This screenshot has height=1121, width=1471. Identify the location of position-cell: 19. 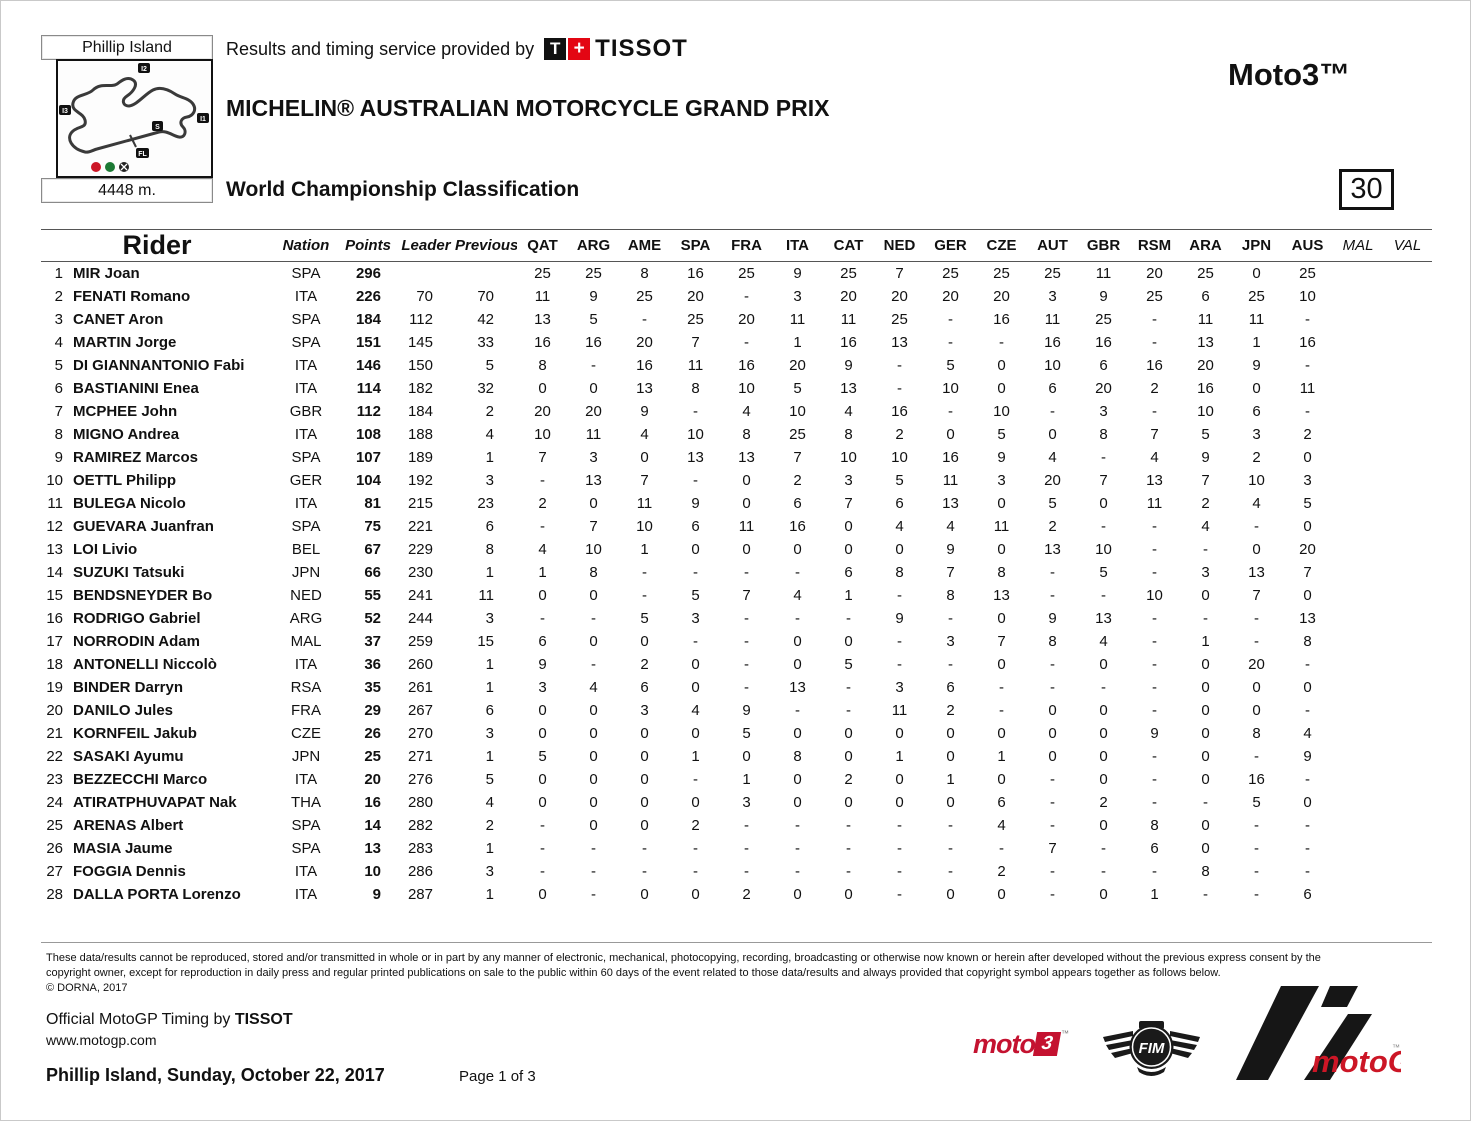
(54, 687).